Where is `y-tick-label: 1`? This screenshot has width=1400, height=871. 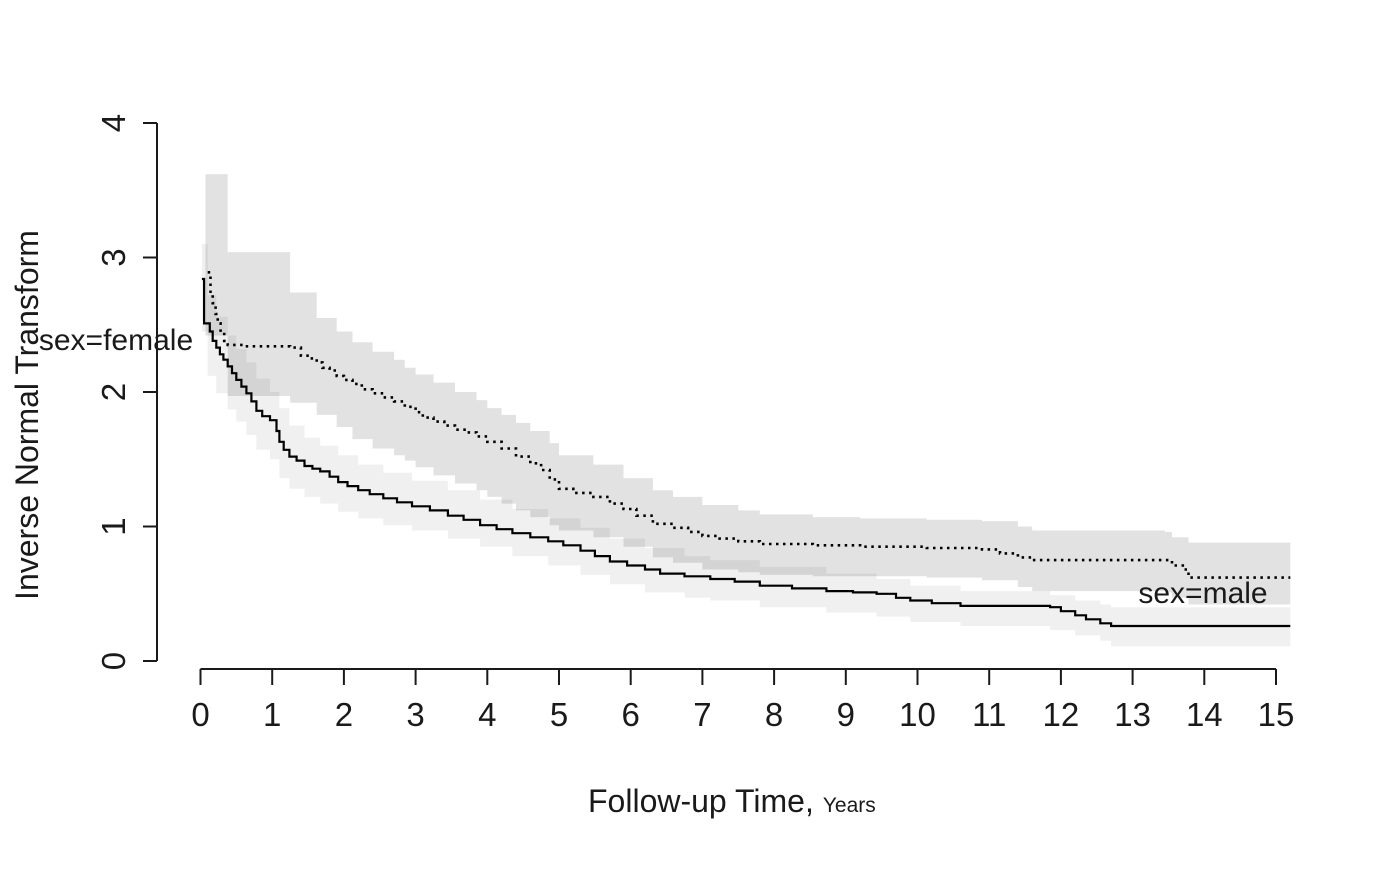 y-tick-label: 1 is located at coordinates (113, 526).